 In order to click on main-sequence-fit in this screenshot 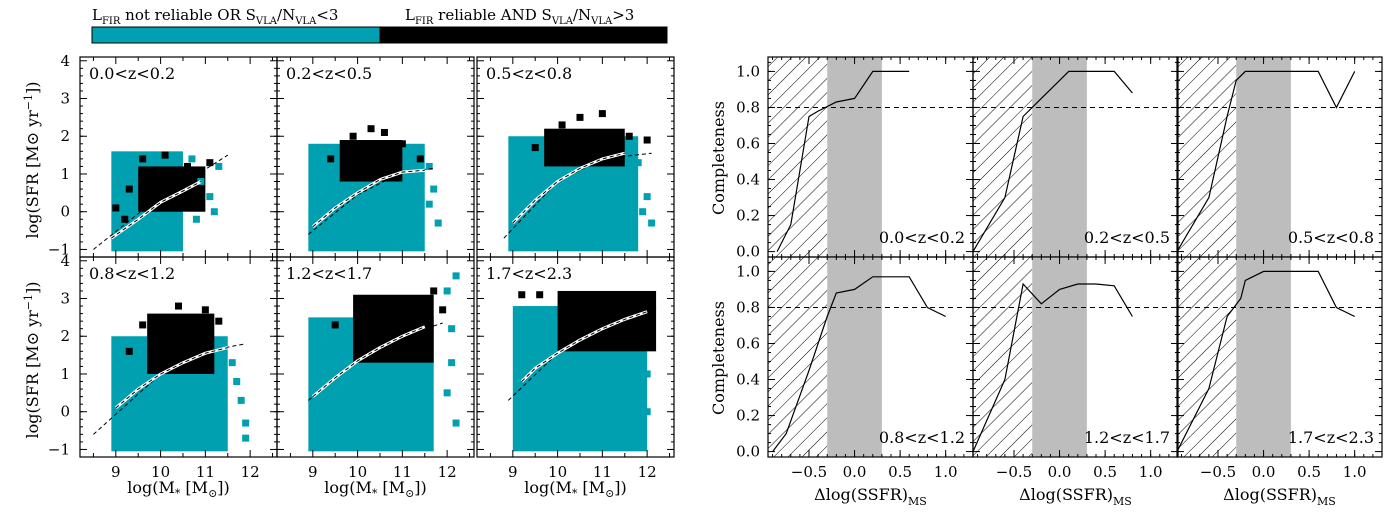, I will do `click(368, 361)`.